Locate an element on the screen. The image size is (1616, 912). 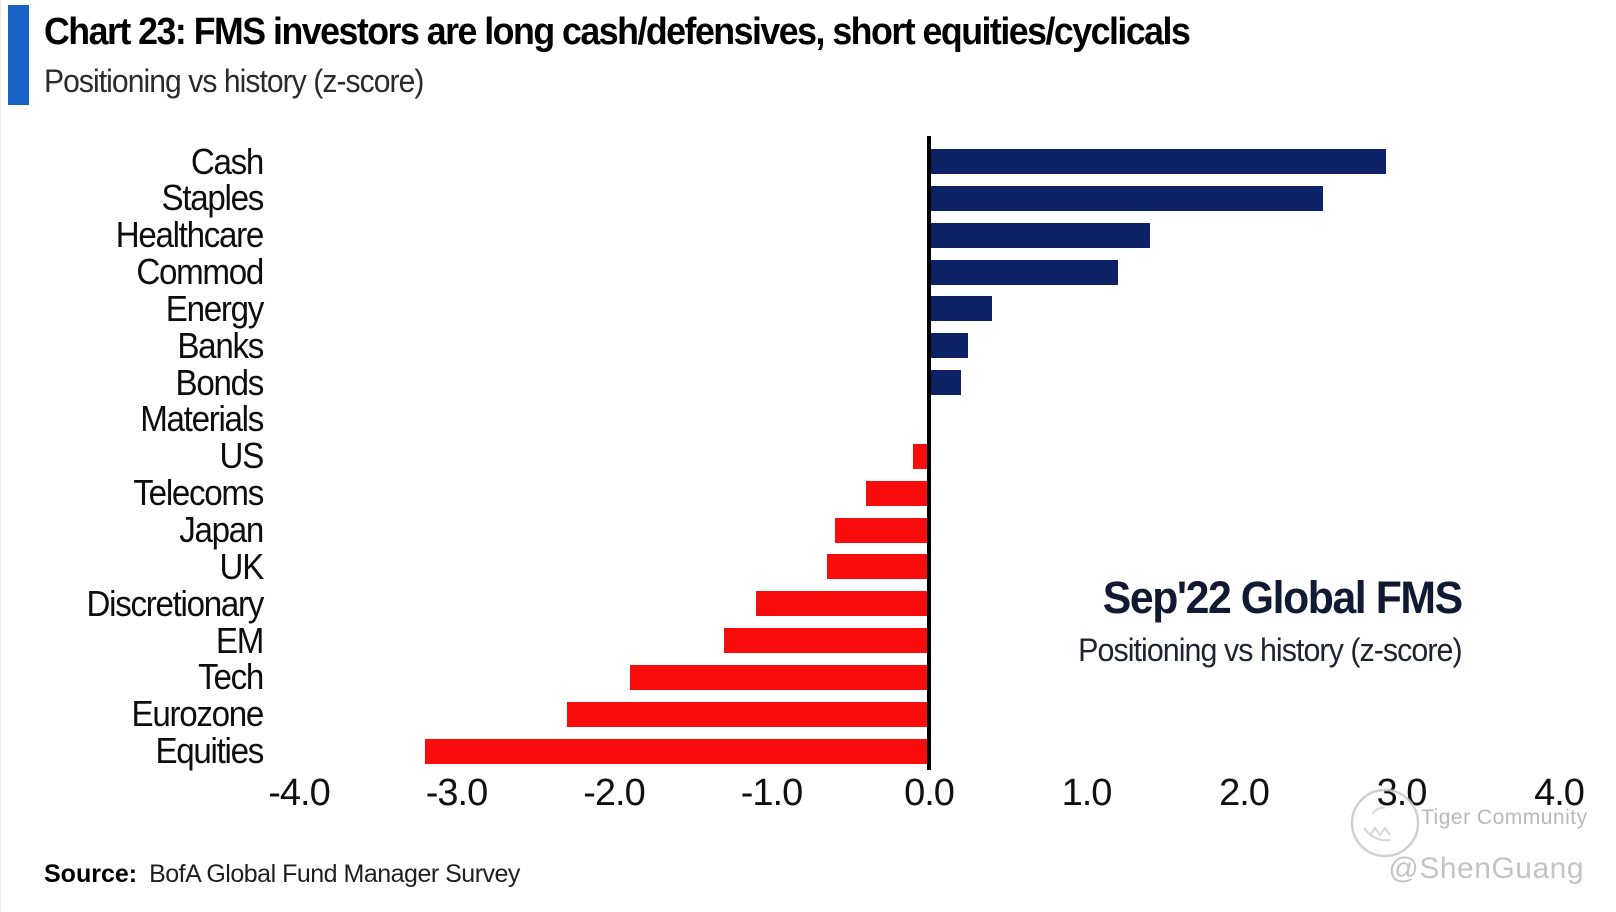
category-label-japan: Japan is located at coordinates (221, 529).